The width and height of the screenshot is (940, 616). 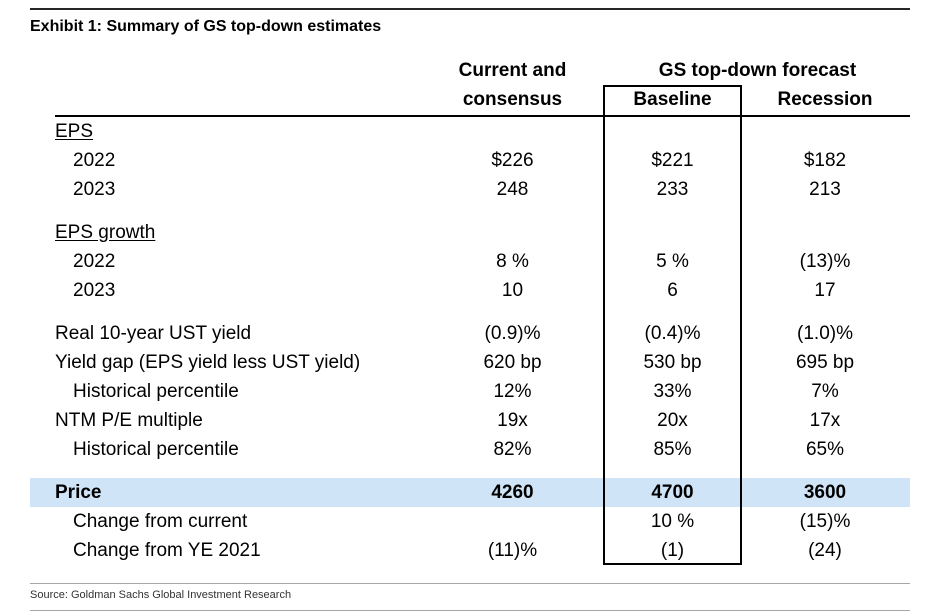 What do you see at coordinates (672, 290) in the screenshot?
I see `cell-baseline: 6` at bounding box center [672, 290].